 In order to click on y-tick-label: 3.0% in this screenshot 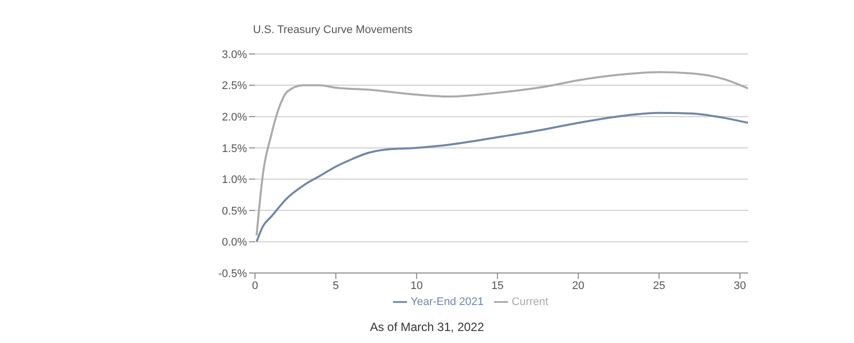, I will do `click(235, 54)`.